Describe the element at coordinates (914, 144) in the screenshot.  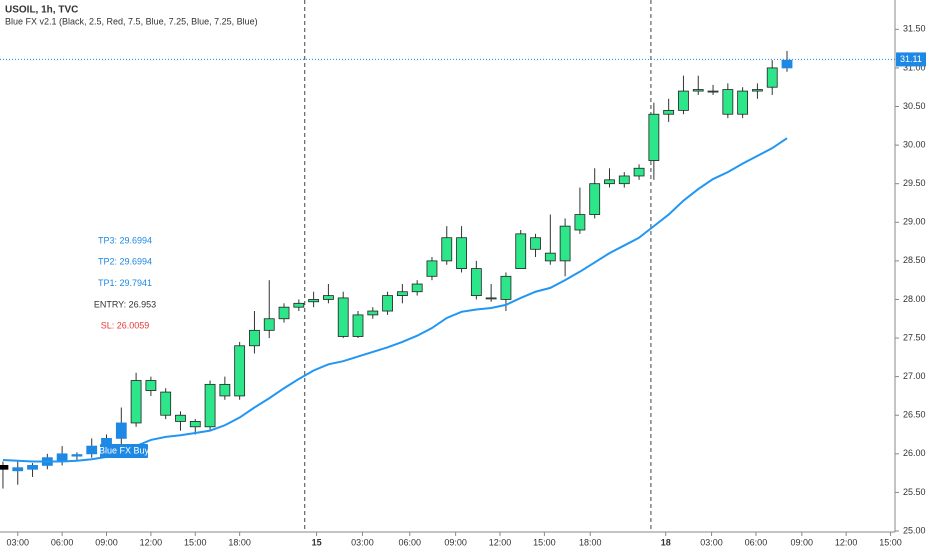
I see `y-tick-label: 30.00` at that location.